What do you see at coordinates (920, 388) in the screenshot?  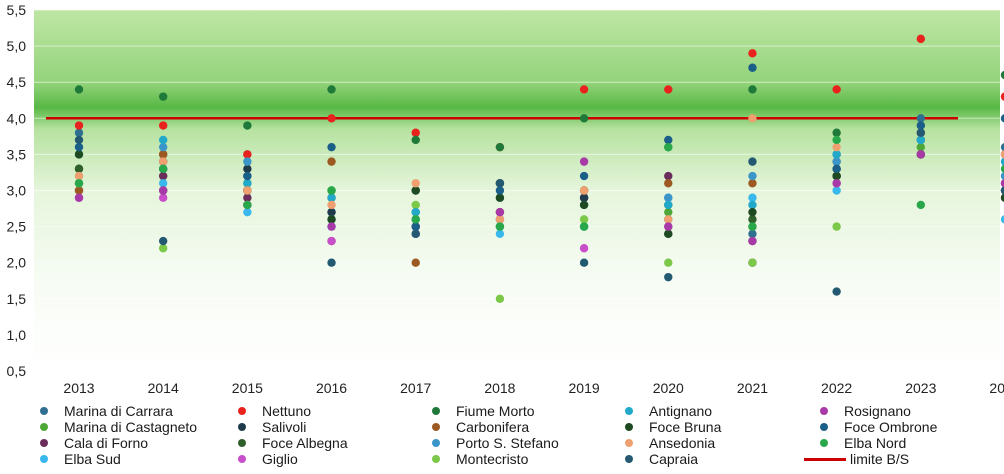 I see `x-tick-label: 2023` at bounding box center [920, 388].